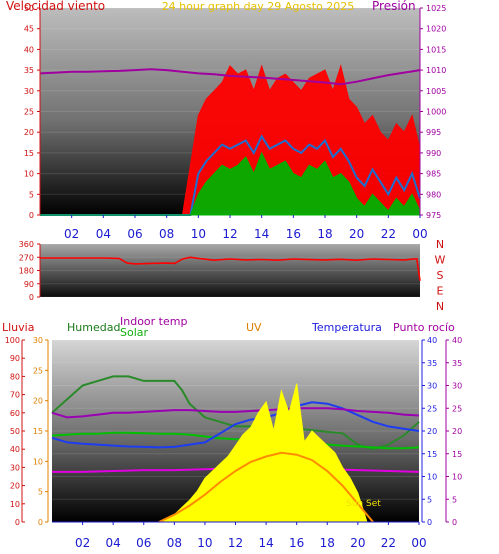 The height and width of the screenshot is (554, 499). Describe the element at coordinates (166, 234) in the screenshot. I see `x-tick-label: 08` at that location.